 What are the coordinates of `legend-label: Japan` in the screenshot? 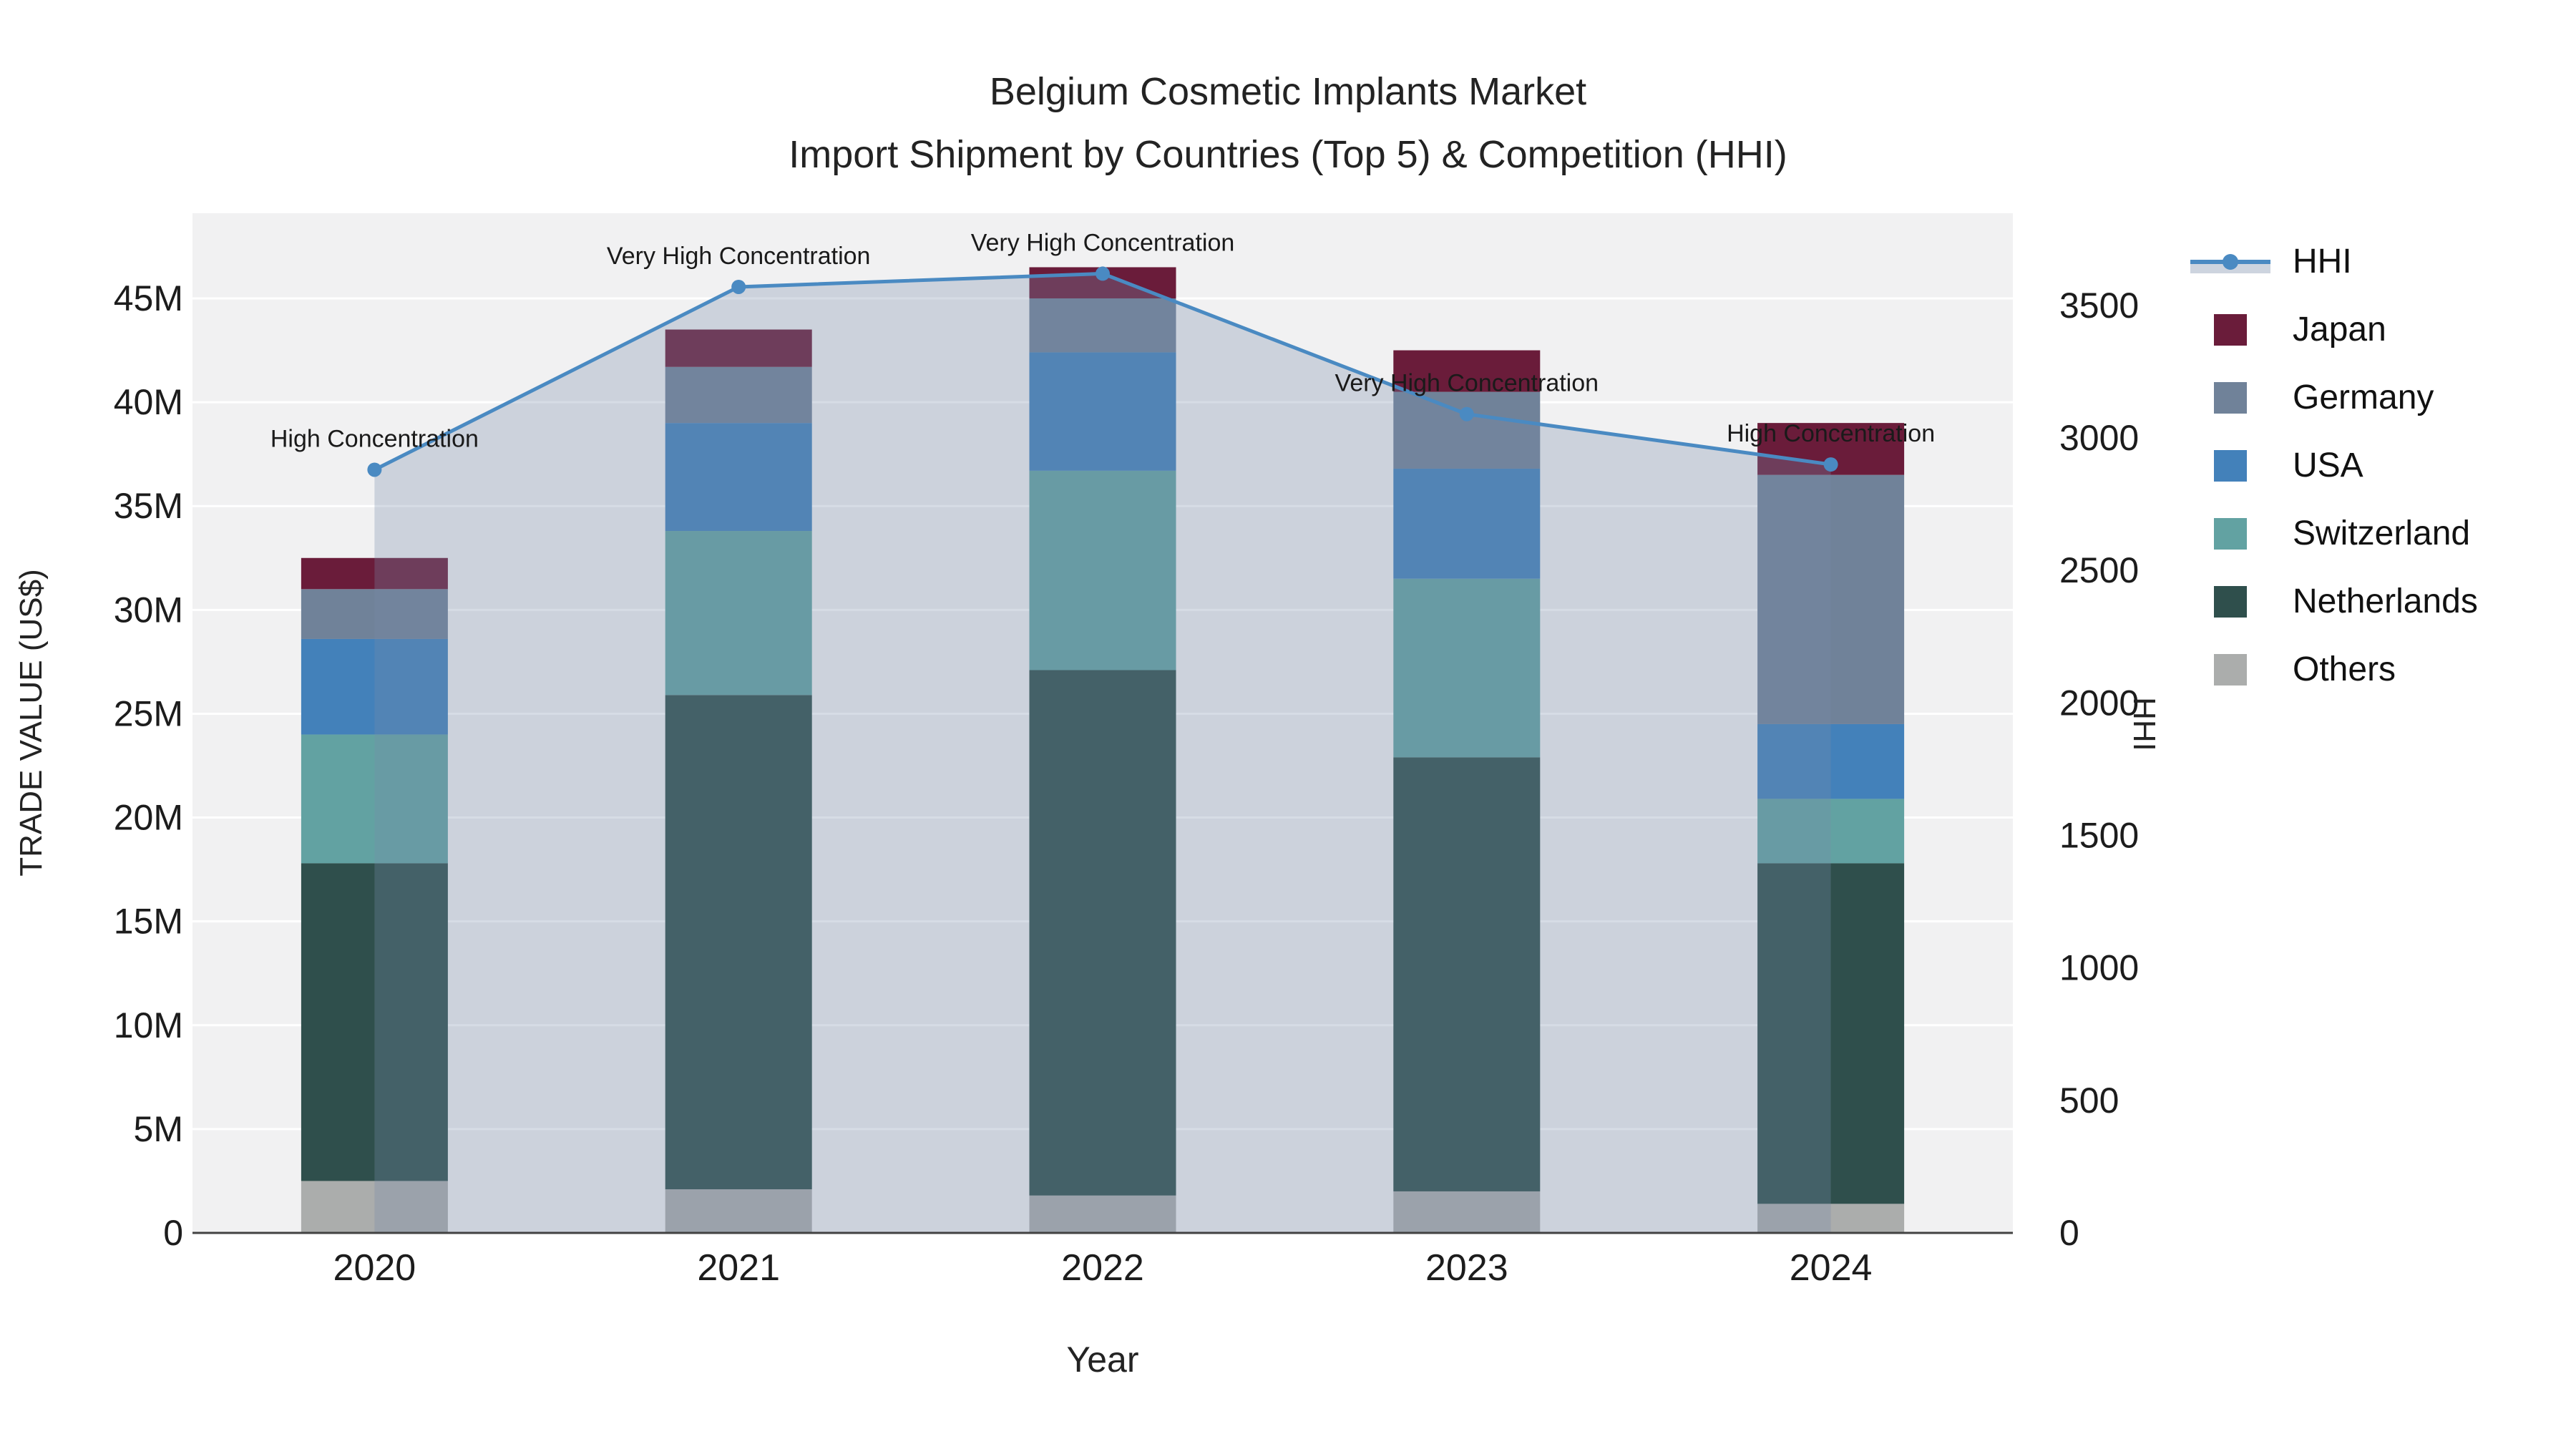 It's located at (2339, 329).